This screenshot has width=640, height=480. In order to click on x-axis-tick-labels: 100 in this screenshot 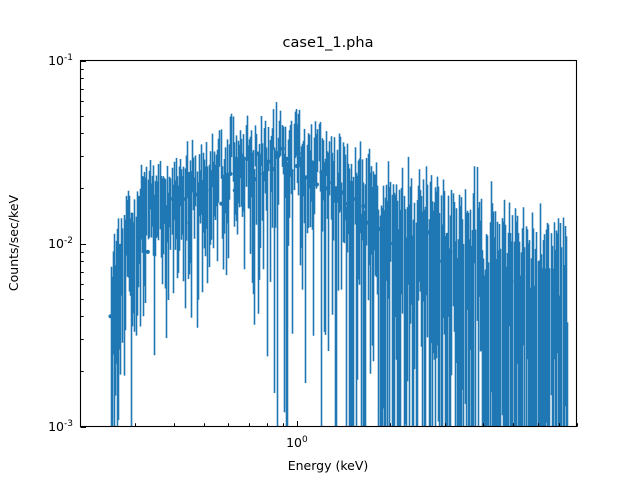, I will do `click(297, 442)`.